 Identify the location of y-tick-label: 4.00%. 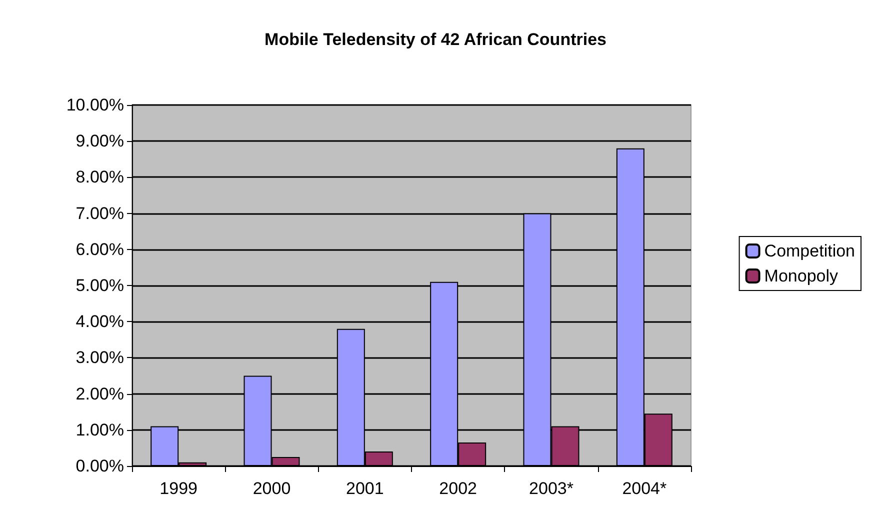
(100, 322).